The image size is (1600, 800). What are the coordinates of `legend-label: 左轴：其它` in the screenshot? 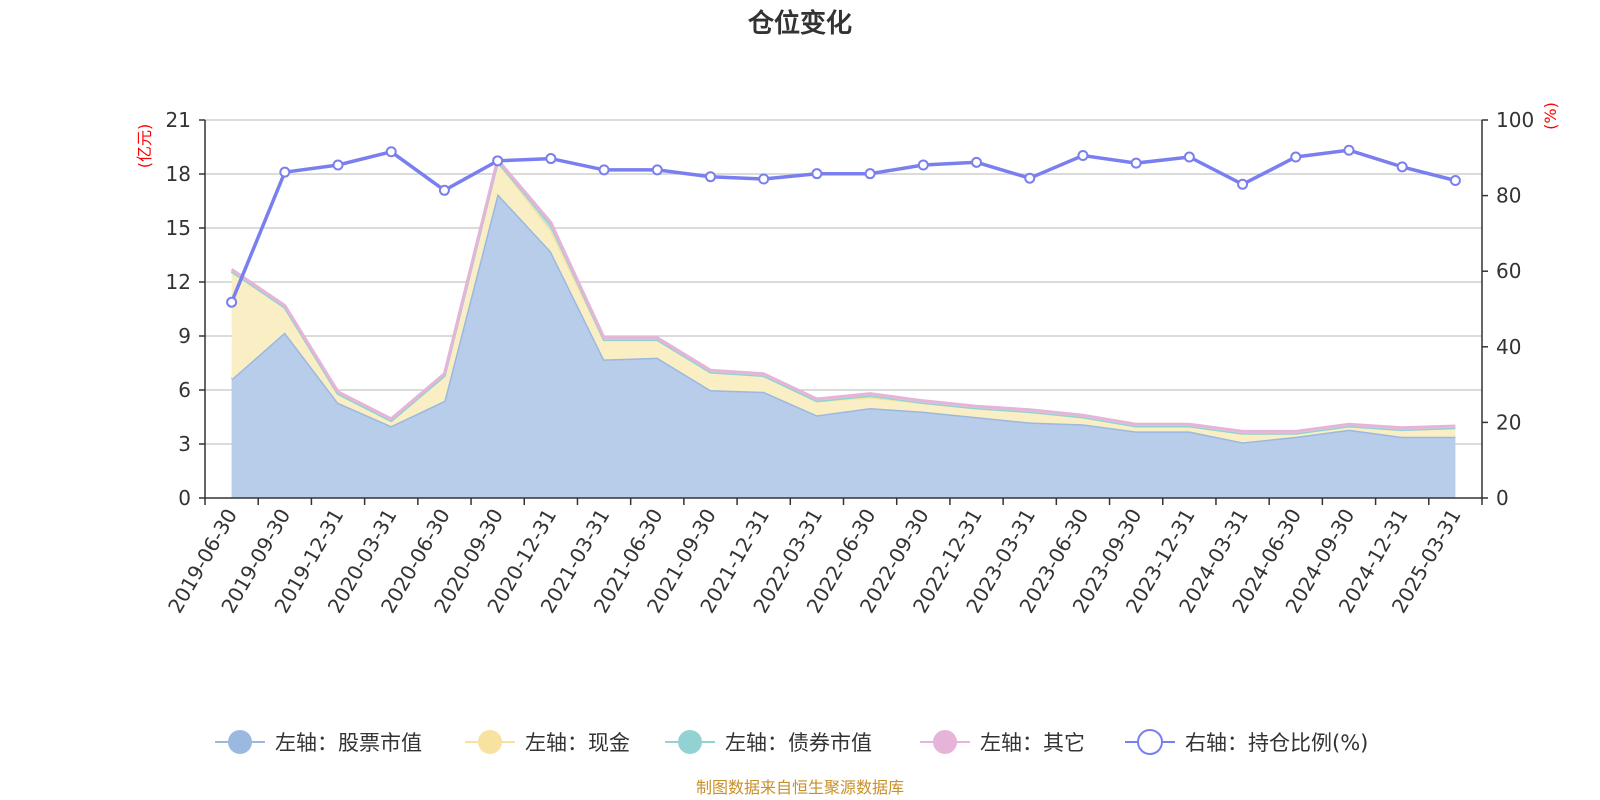 It's located at (1032, 743).